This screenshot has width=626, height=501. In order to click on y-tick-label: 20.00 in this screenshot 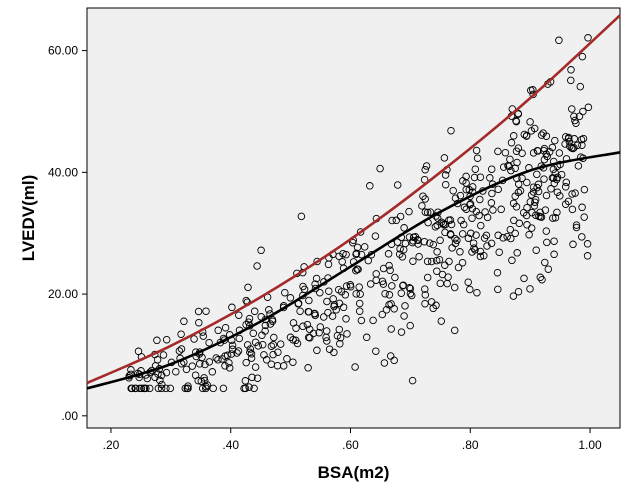, I will do `click(63, 294)`.